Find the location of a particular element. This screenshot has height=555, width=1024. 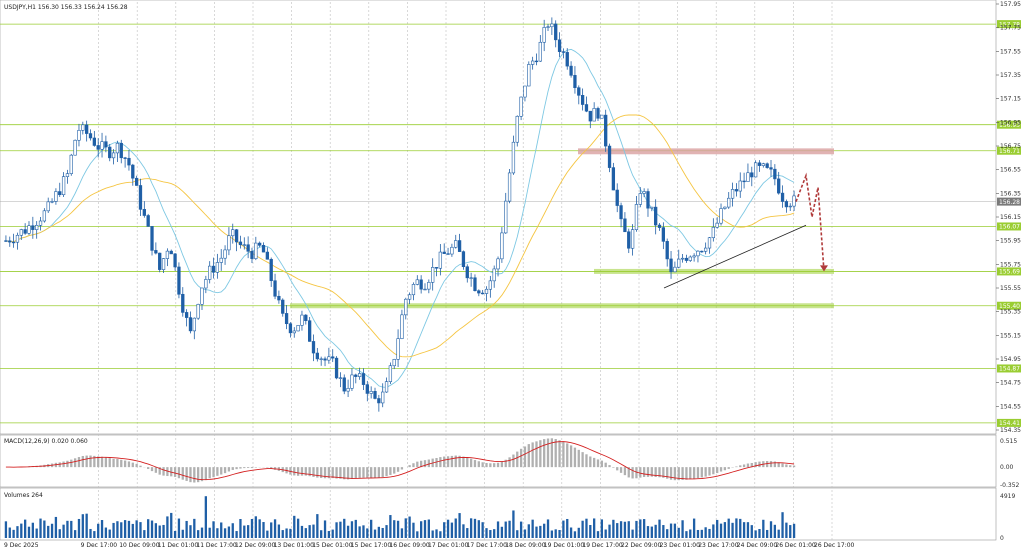

macd-signal-line is located at coordinates (400, 461).